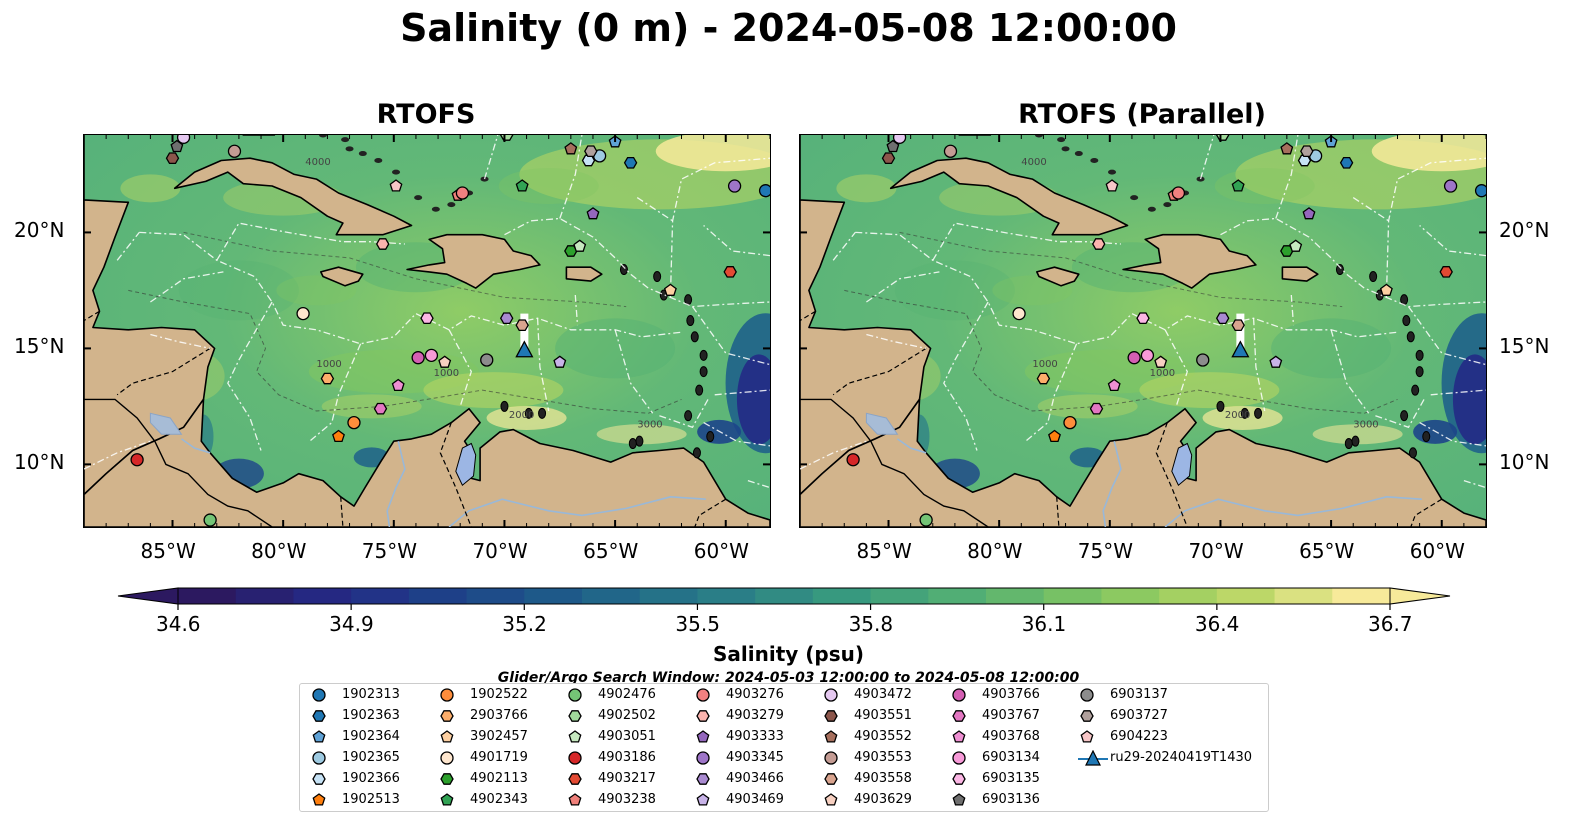 The width and height of the screenshot is (1577, 829). What do you see at coordinates (884, 551) in the screenshot?
I see `lon-tick-label: 85°W` at bounding box center [884, 551].